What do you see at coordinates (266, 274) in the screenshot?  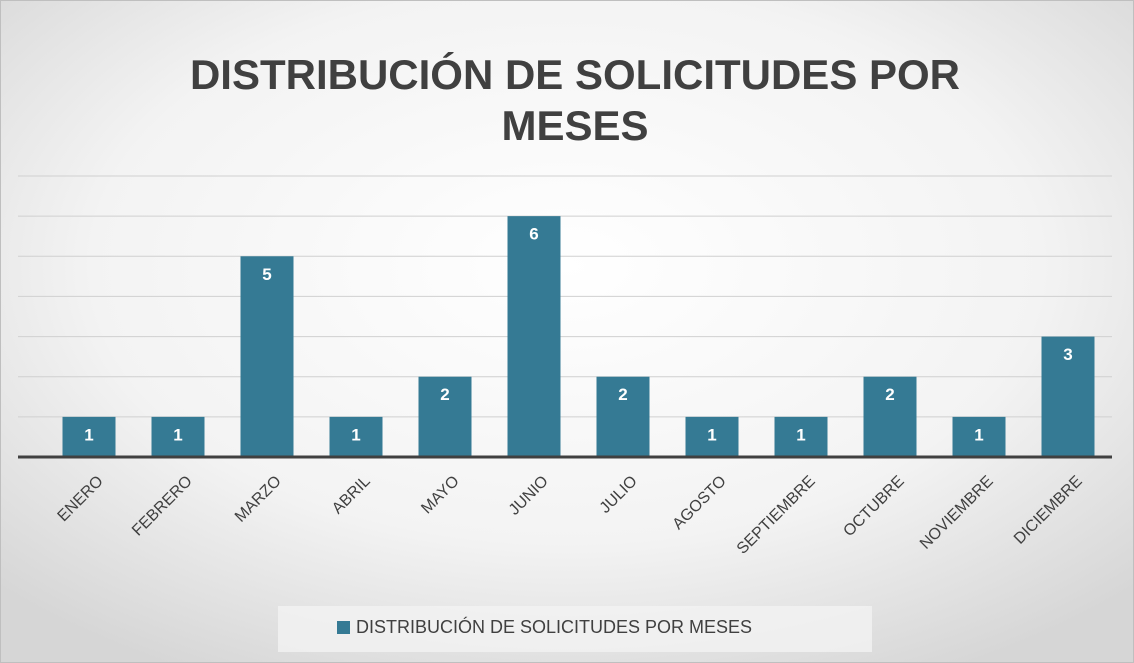 I see `data-label: 5` at bounding box center [266, 274].